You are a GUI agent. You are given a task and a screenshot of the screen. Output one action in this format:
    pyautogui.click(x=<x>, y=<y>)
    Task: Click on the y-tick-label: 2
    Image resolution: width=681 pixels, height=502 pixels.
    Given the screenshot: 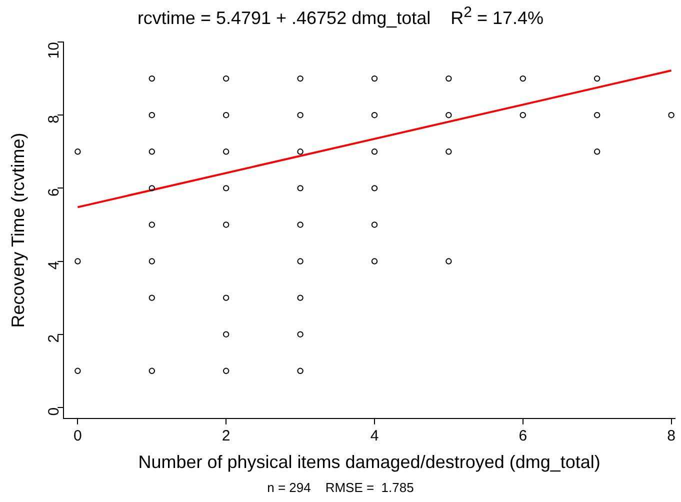 What is the action you would take?
    pyautogui.click(x=54, y=338)
    